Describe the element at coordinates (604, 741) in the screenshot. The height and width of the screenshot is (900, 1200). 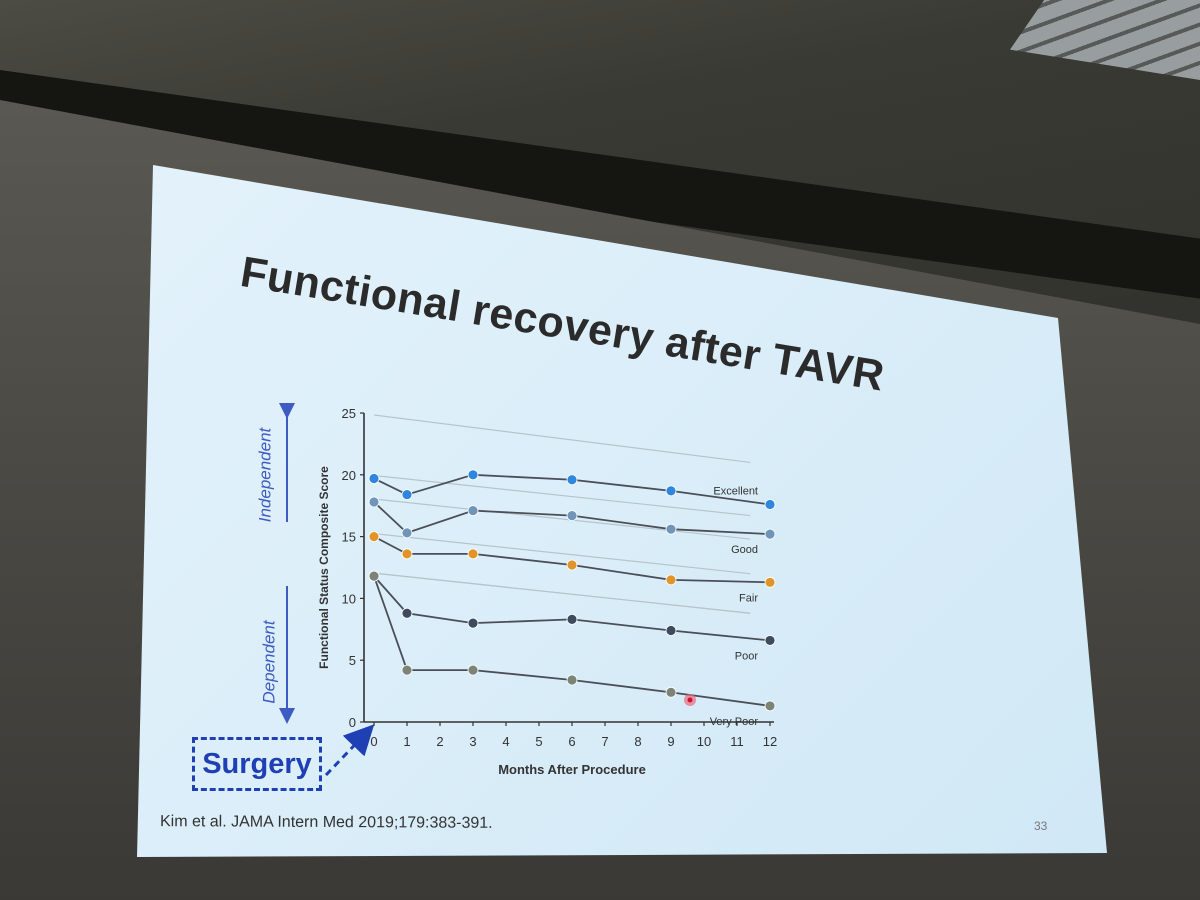
I see `x-tick-label: 7` at that location.